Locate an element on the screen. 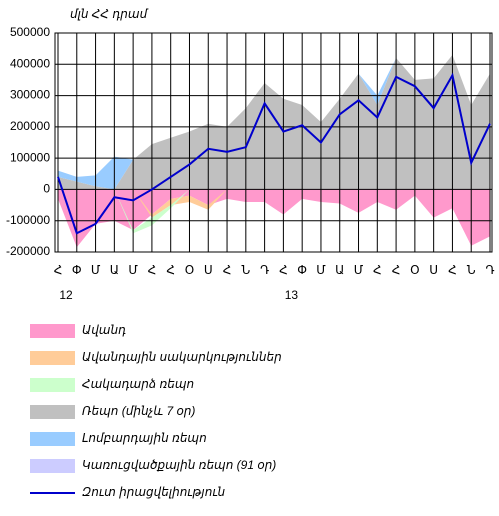 The image size is (499, 516). legend-label: Կառուցվածքային ռեպո (91 օր) is located at coordinates (179, 465).